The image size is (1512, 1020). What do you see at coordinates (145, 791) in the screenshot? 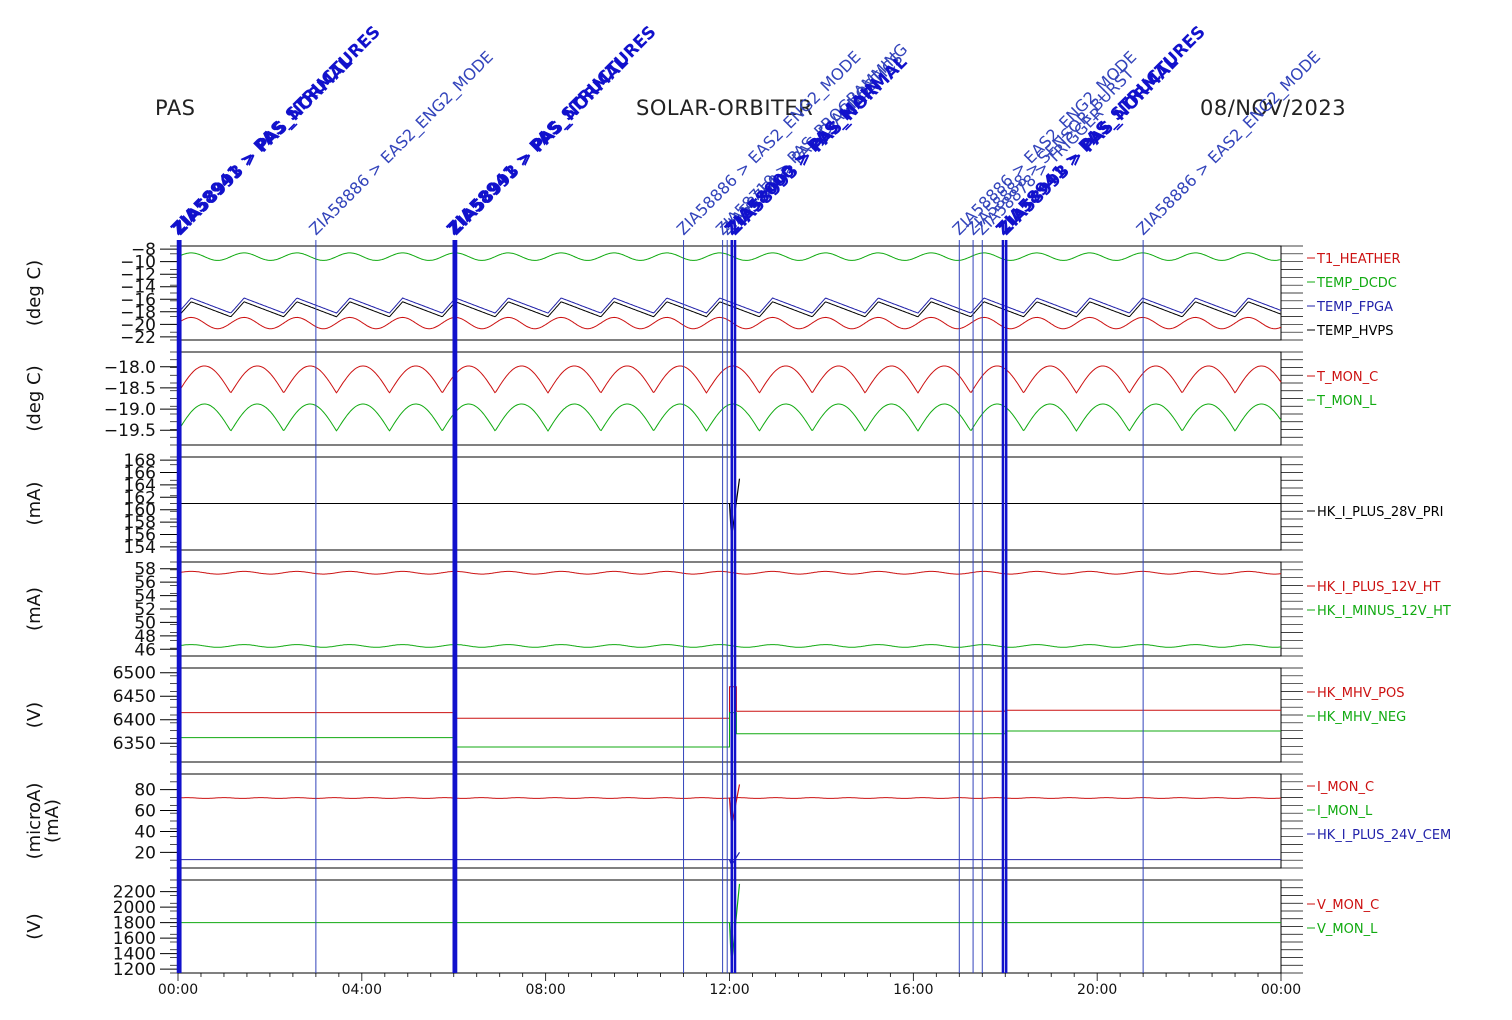
I see `y-tick-label: 80` at bounding box center [145, 791].